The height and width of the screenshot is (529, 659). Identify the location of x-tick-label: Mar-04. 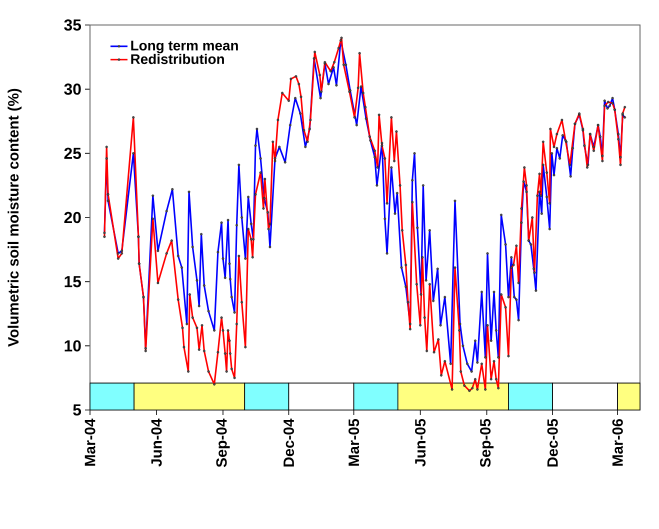
(90, 442).